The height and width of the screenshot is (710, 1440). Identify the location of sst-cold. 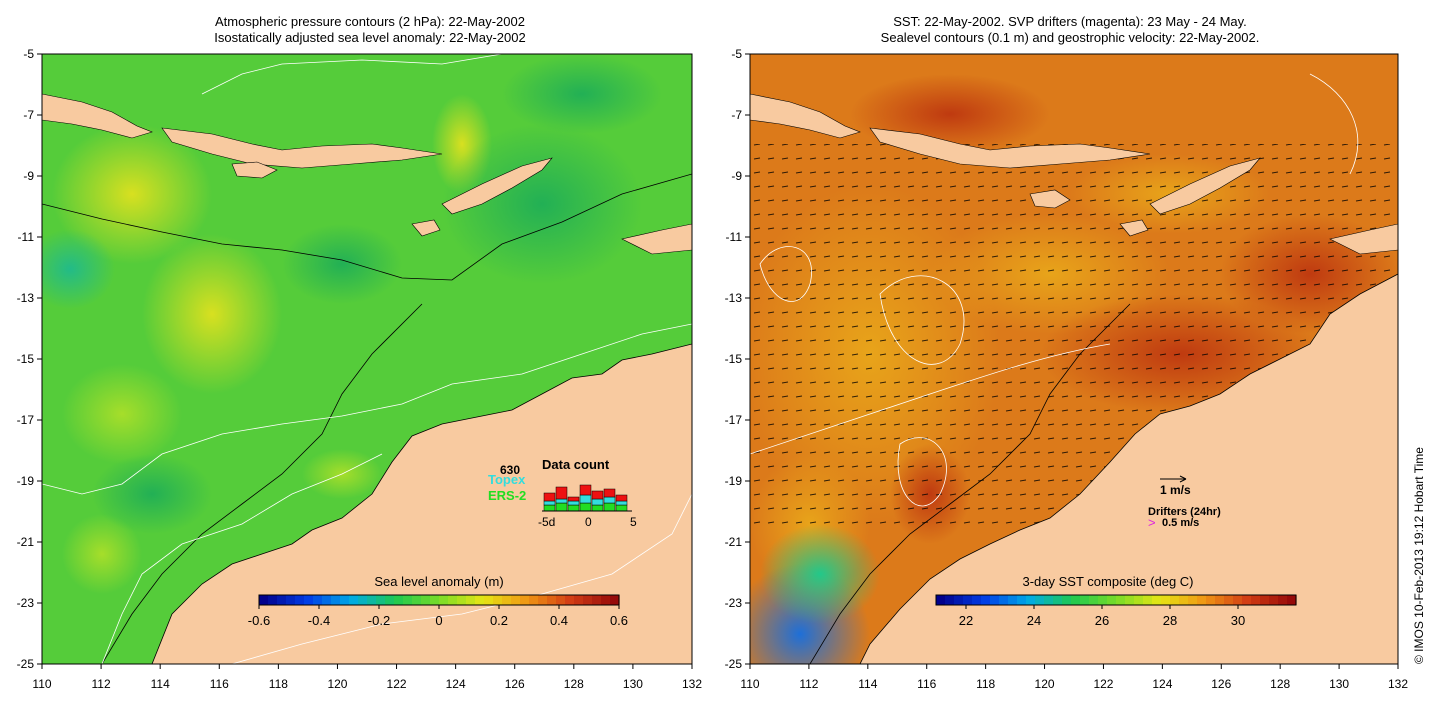
(820, 574).